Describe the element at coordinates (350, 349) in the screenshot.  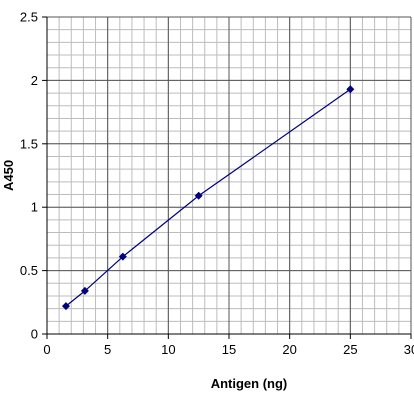
I see `x-tick-label: 25` at that location.